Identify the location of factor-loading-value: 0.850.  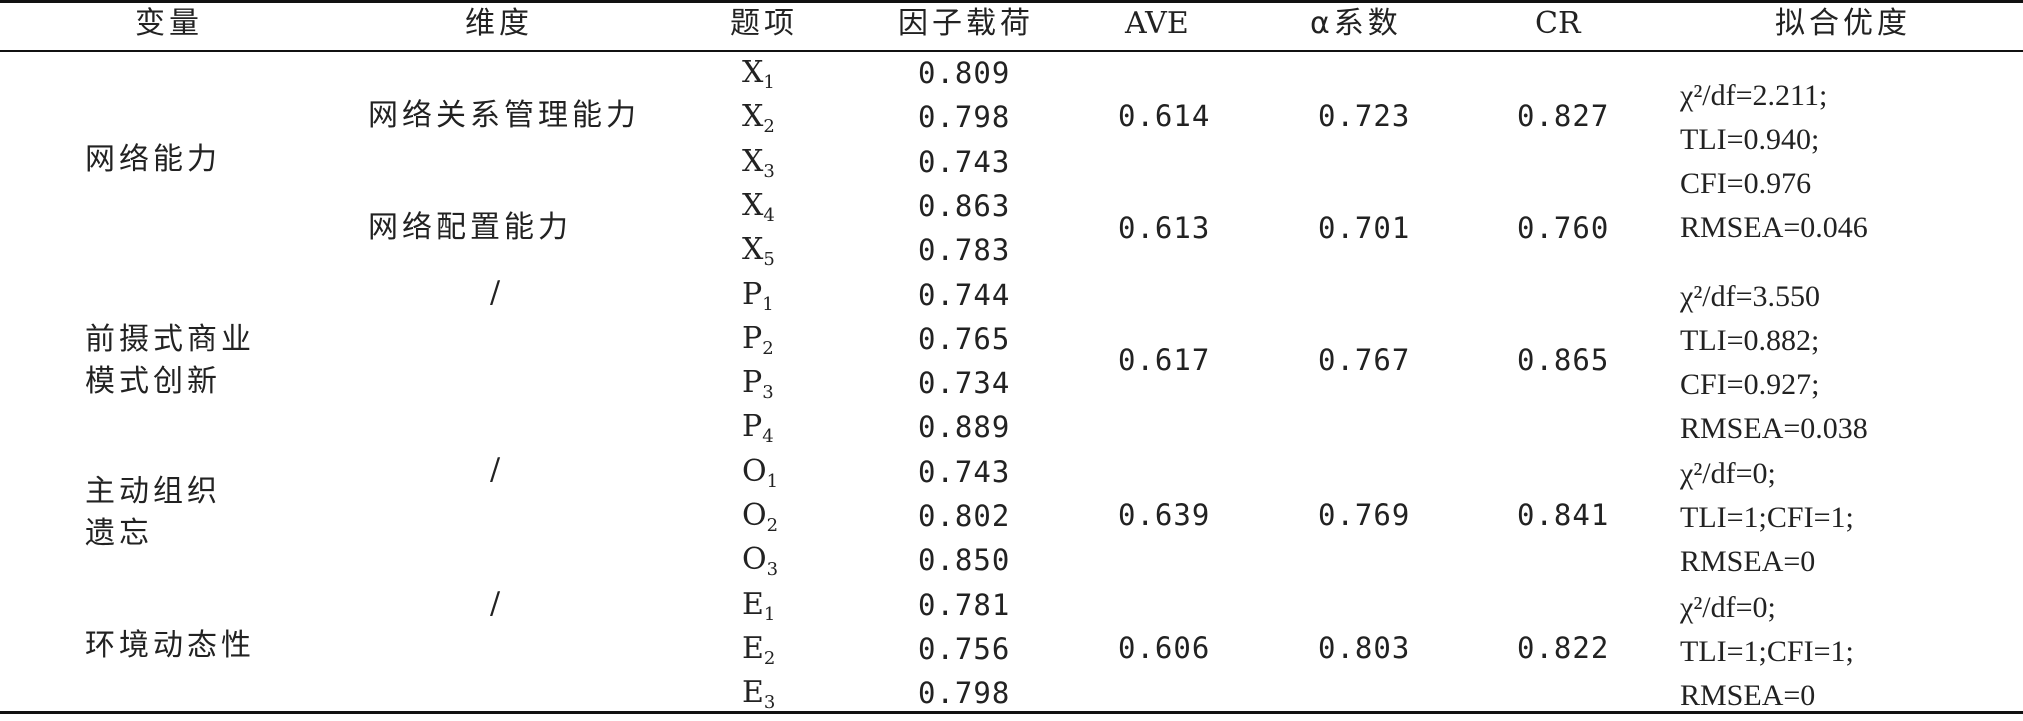
(964, 560).